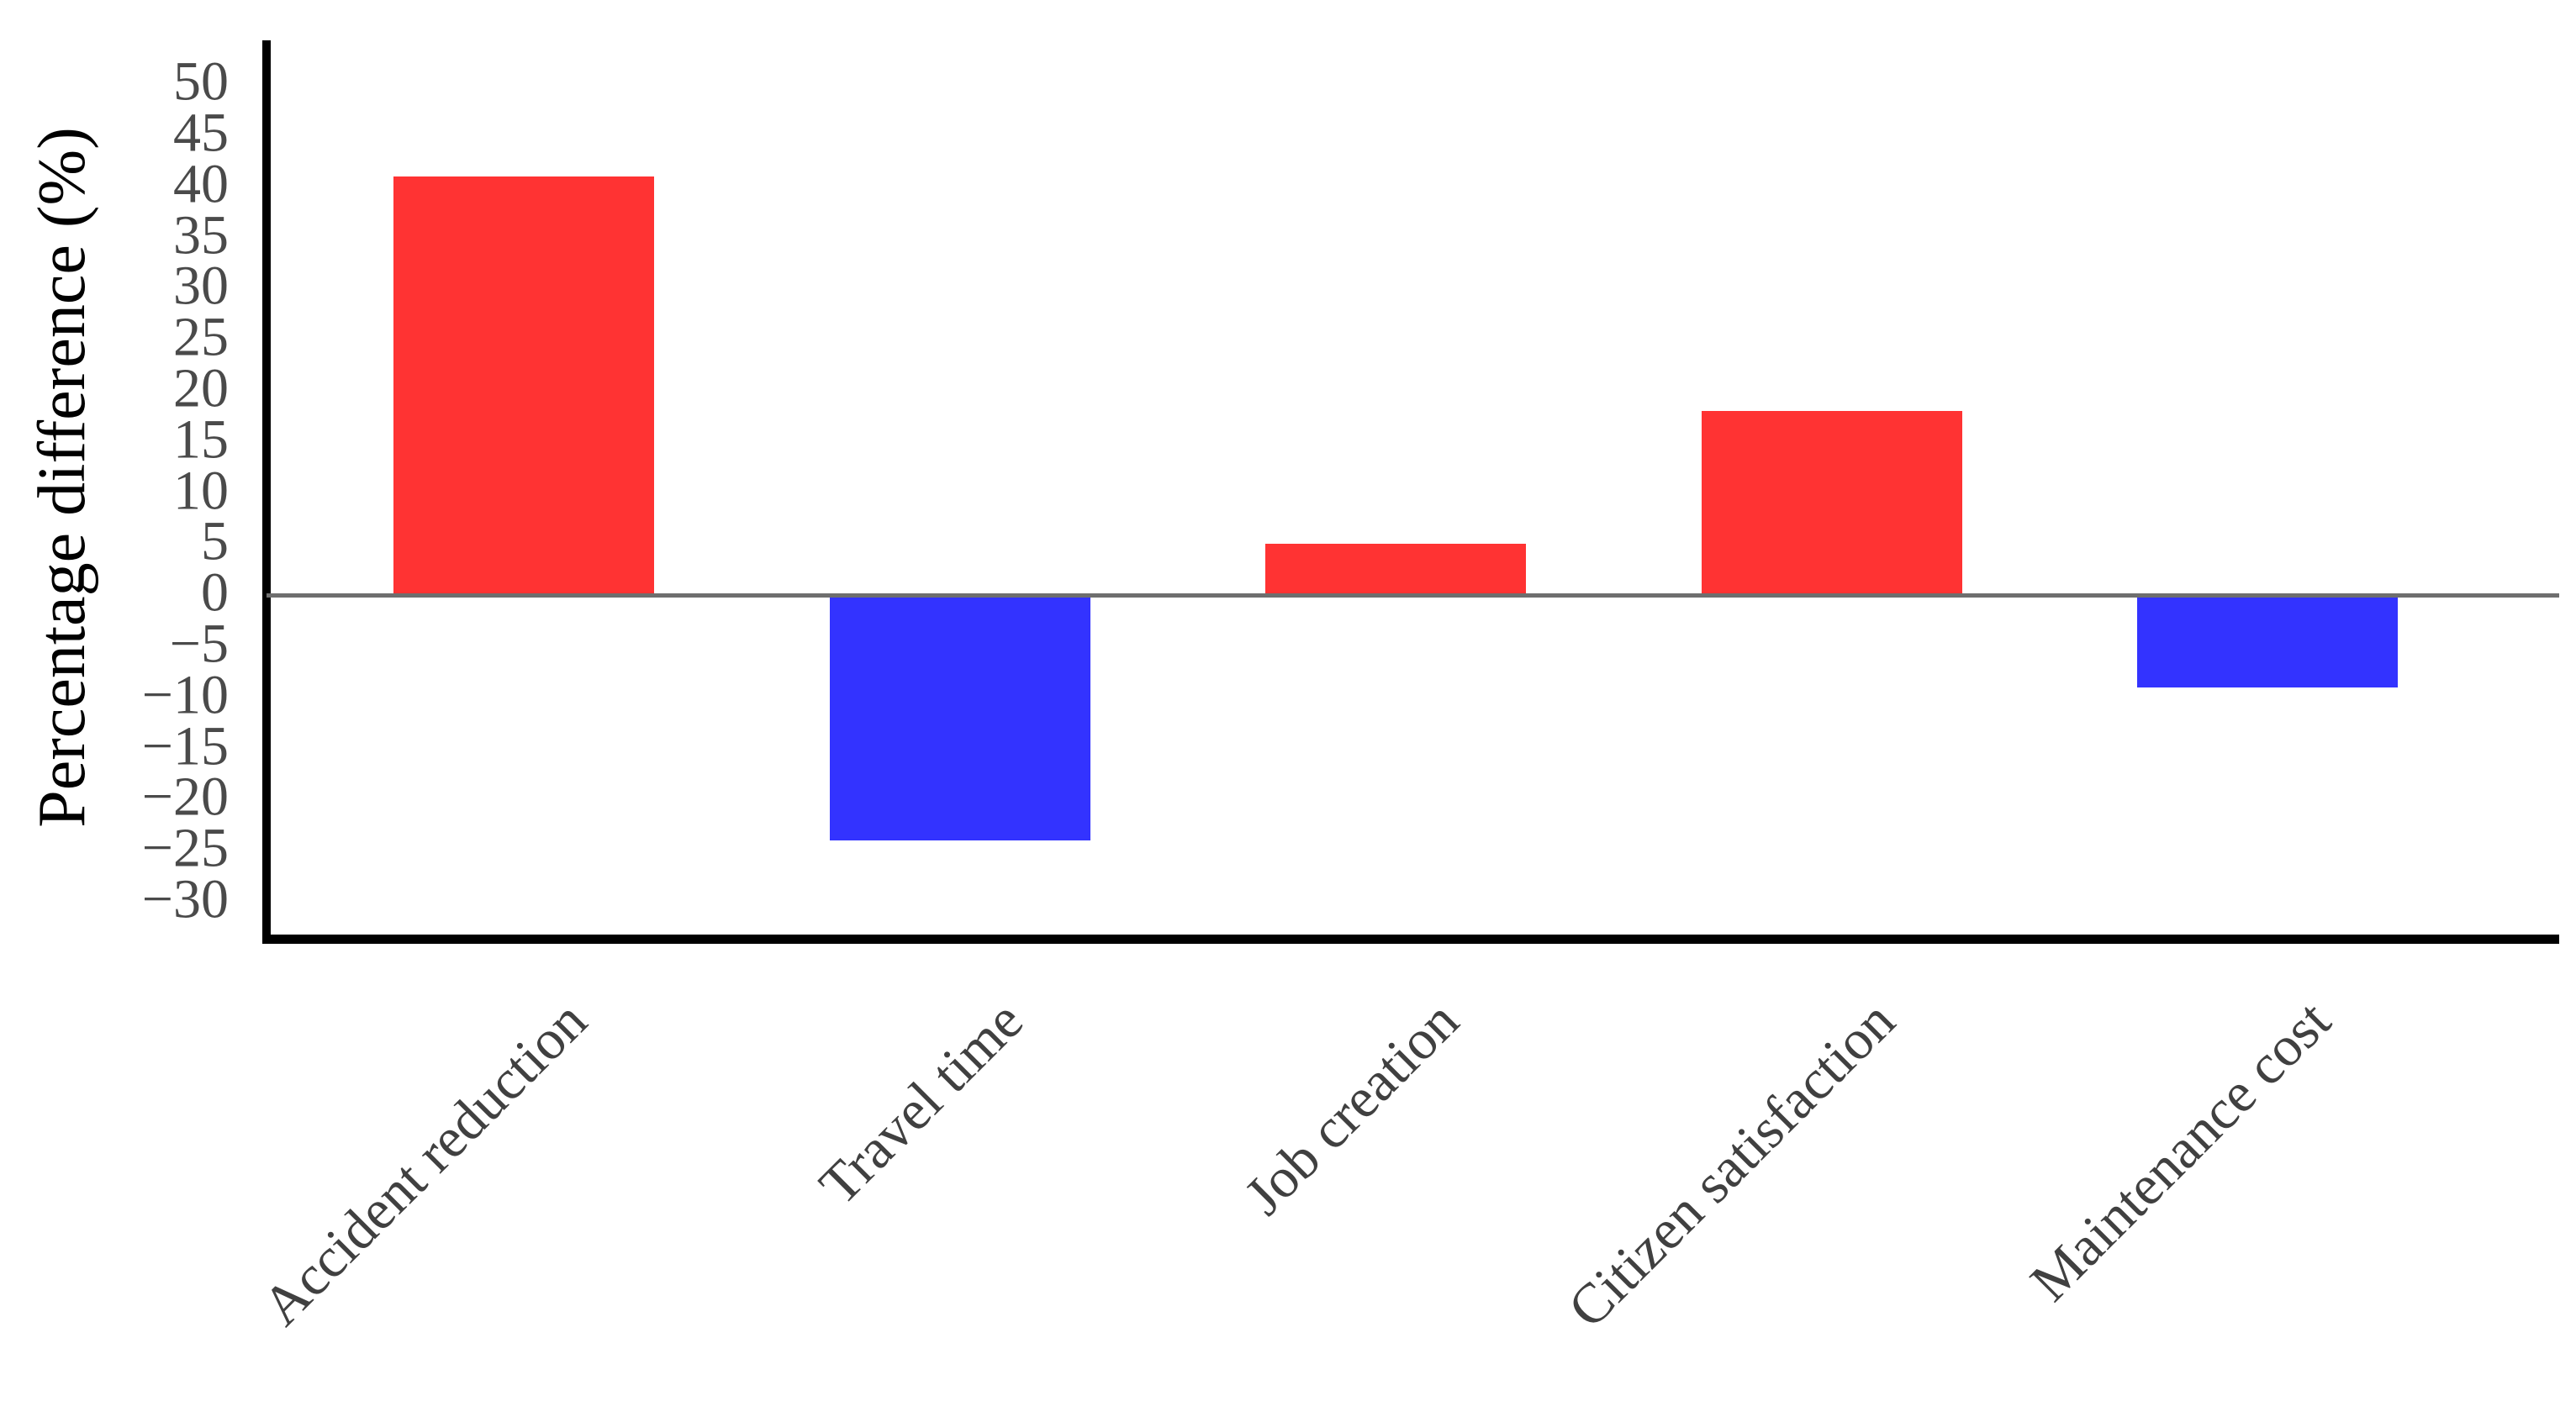 This screenshot has height=1401, width=2576. What do you see at coordinates (62, 477) in the screenshot?
I see `y-axis-label: Percentage difference (%)` at bounding box center [62, 477].